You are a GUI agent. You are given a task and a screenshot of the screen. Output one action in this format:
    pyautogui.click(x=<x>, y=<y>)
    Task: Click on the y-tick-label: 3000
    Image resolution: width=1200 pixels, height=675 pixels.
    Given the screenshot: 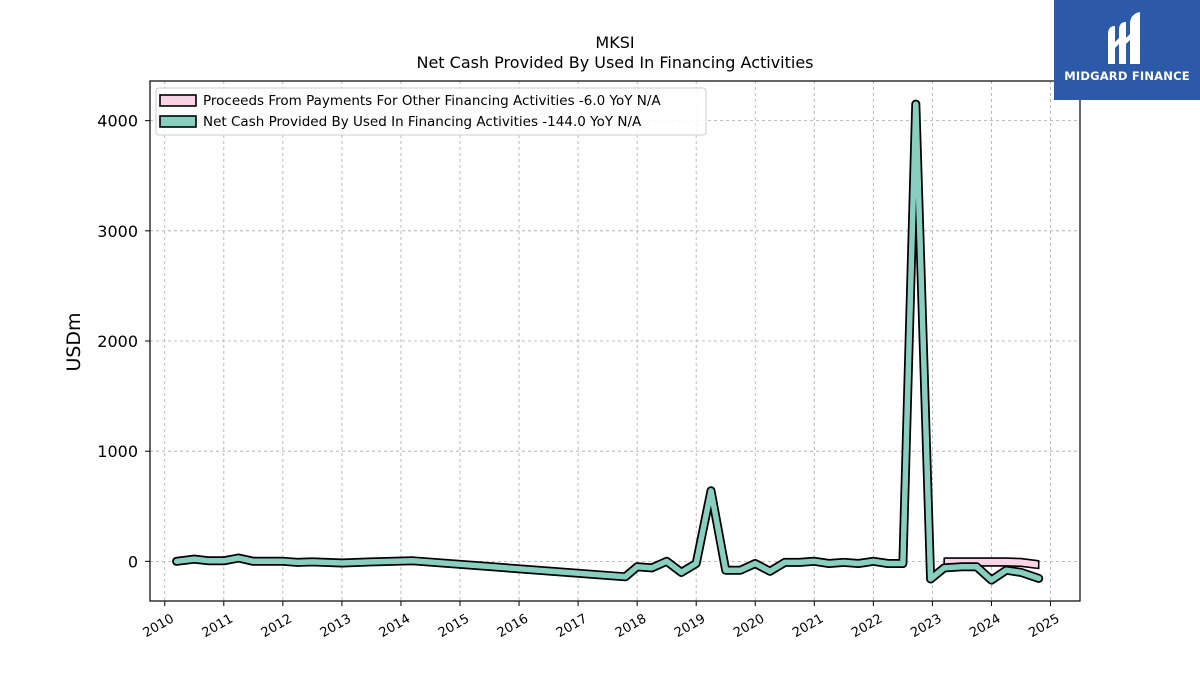 What is the action you would take?
    pyautogui.click(x=117, y=231)
    